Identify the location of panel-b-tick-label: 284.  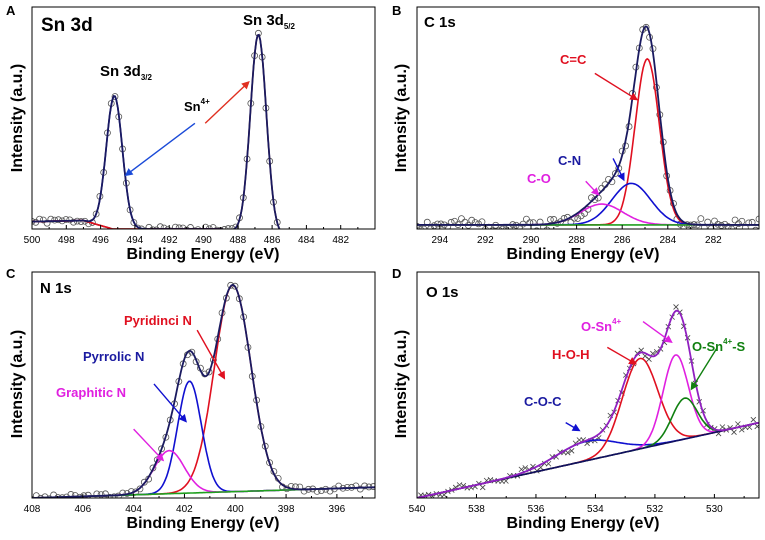
(667, 240).